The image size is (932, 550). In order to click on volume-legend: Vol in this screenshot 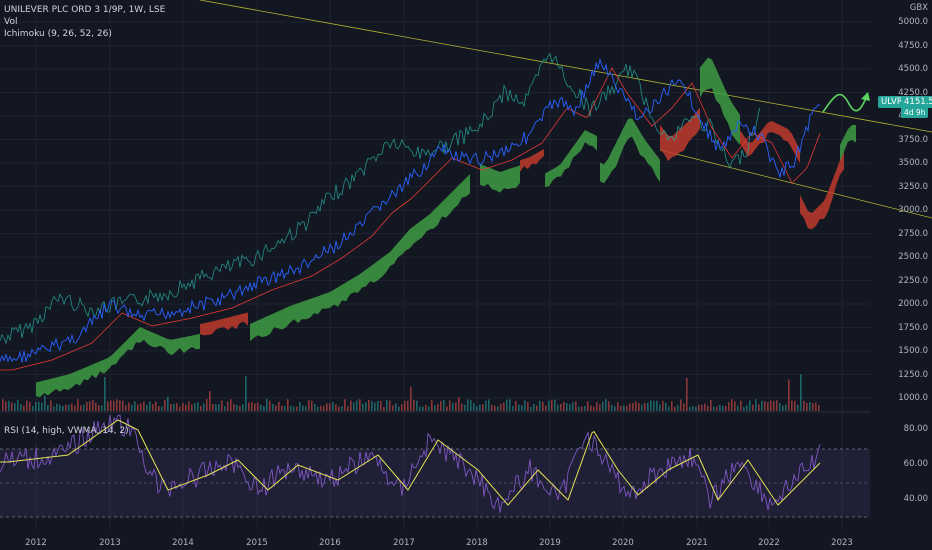, I will do `click(11, 22)`.